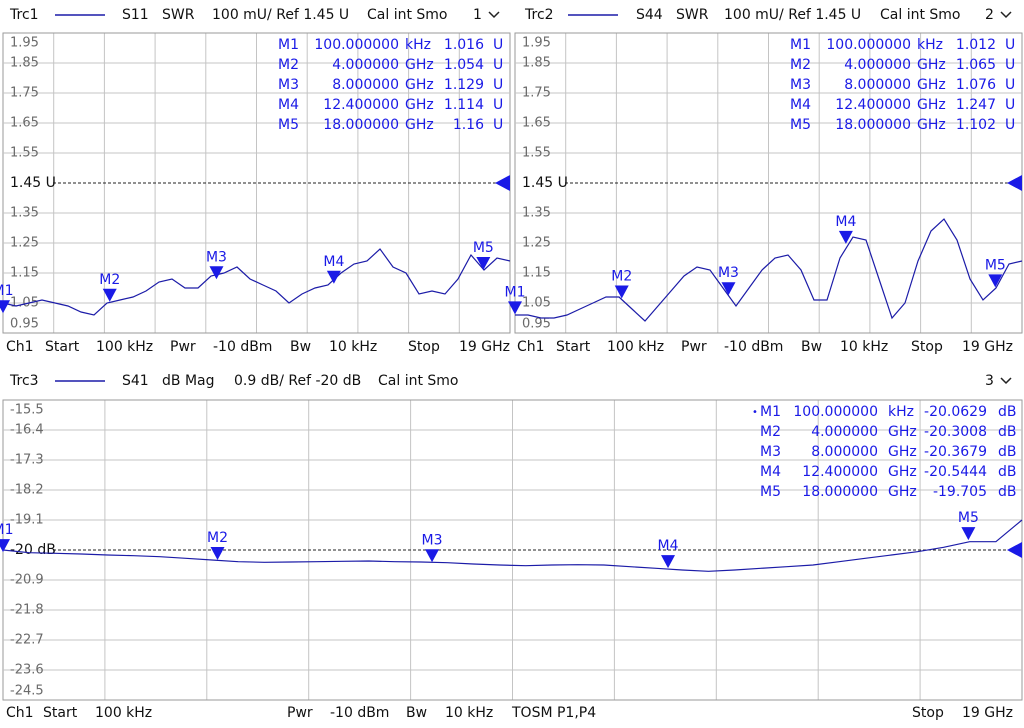 The width and height of the screenshot is (1024, 728). I want to click on marker-table-value: 1.076, so click(976, 85).